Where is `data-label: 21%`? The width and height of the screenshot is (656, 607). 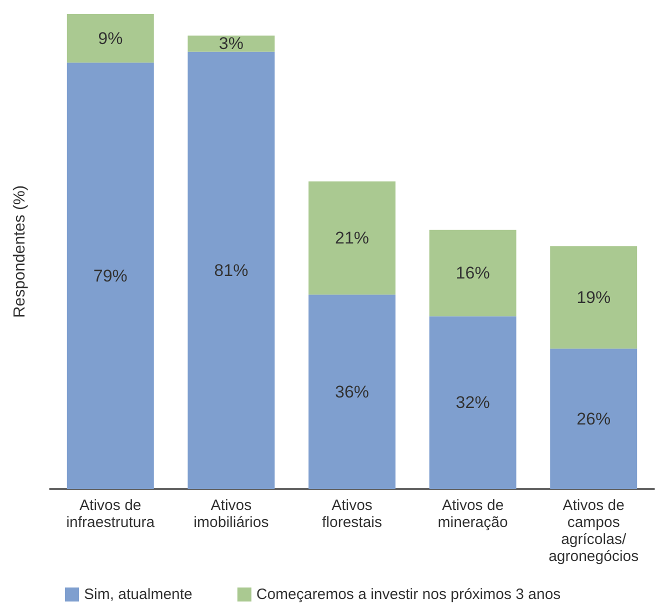 data-label: 21% is located at coordinates (352, 238).